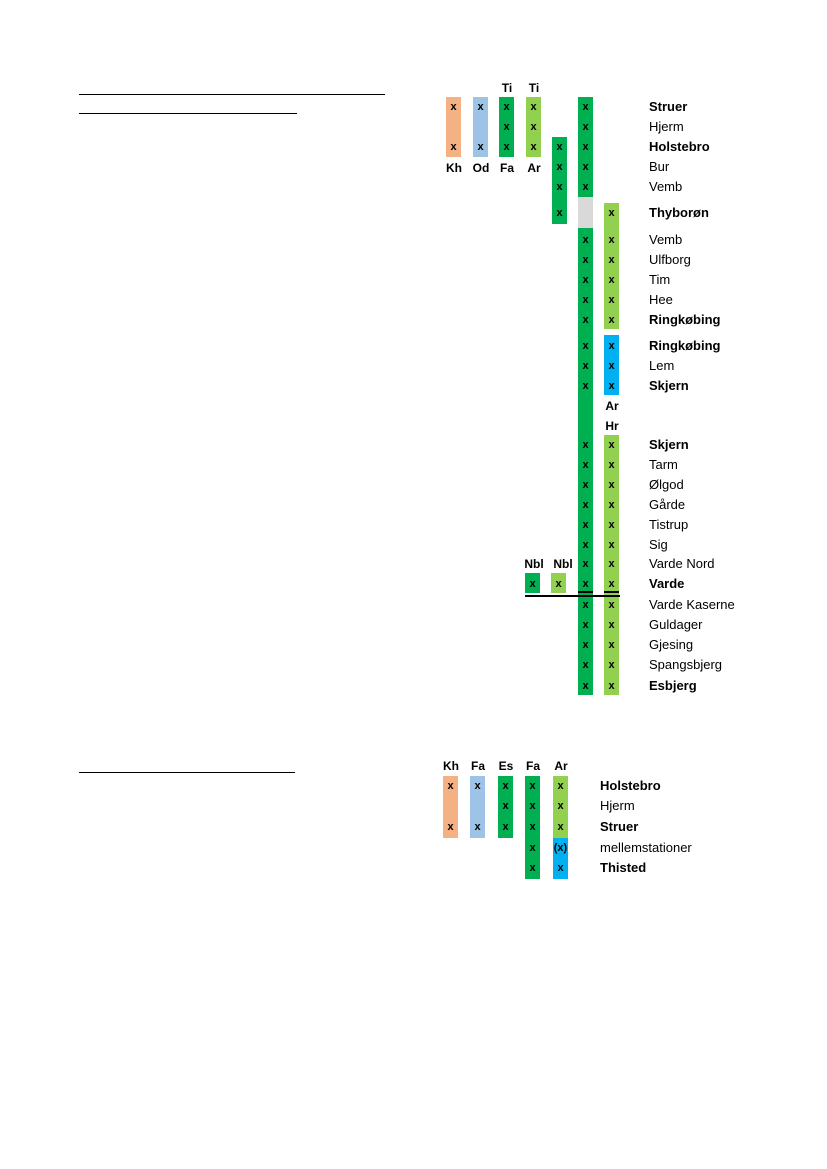  Describe the element at coordinates (669, 524) in the screenshot. I see `station-label: Tistrup` at that location.